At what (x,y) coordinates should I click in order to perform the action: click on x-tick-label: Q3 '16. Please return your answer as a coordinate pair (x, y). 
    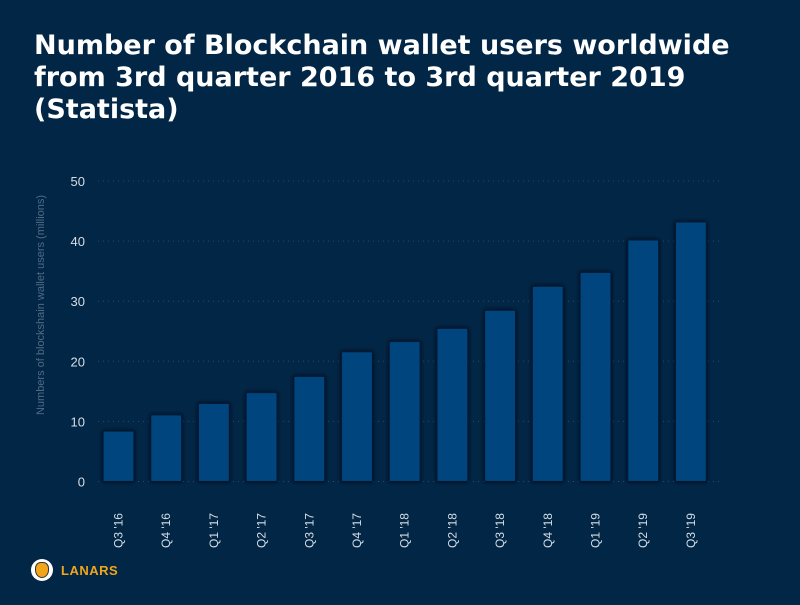
    Looking at the image, I should click on (119, 530).